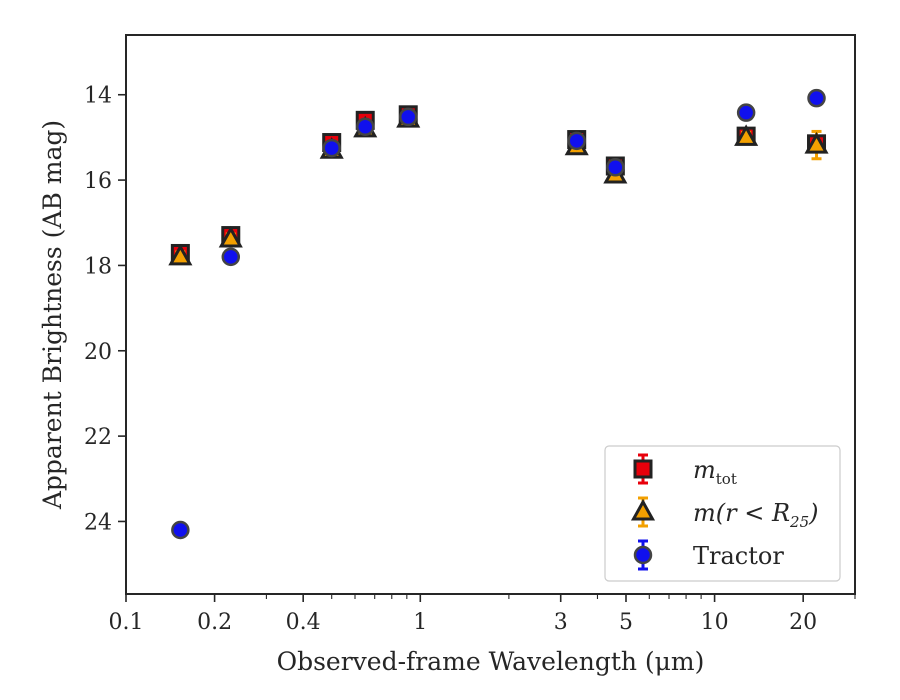 The image size is (900, 700). I want to click on x-tick-label: 0.4, so click(303, 622).